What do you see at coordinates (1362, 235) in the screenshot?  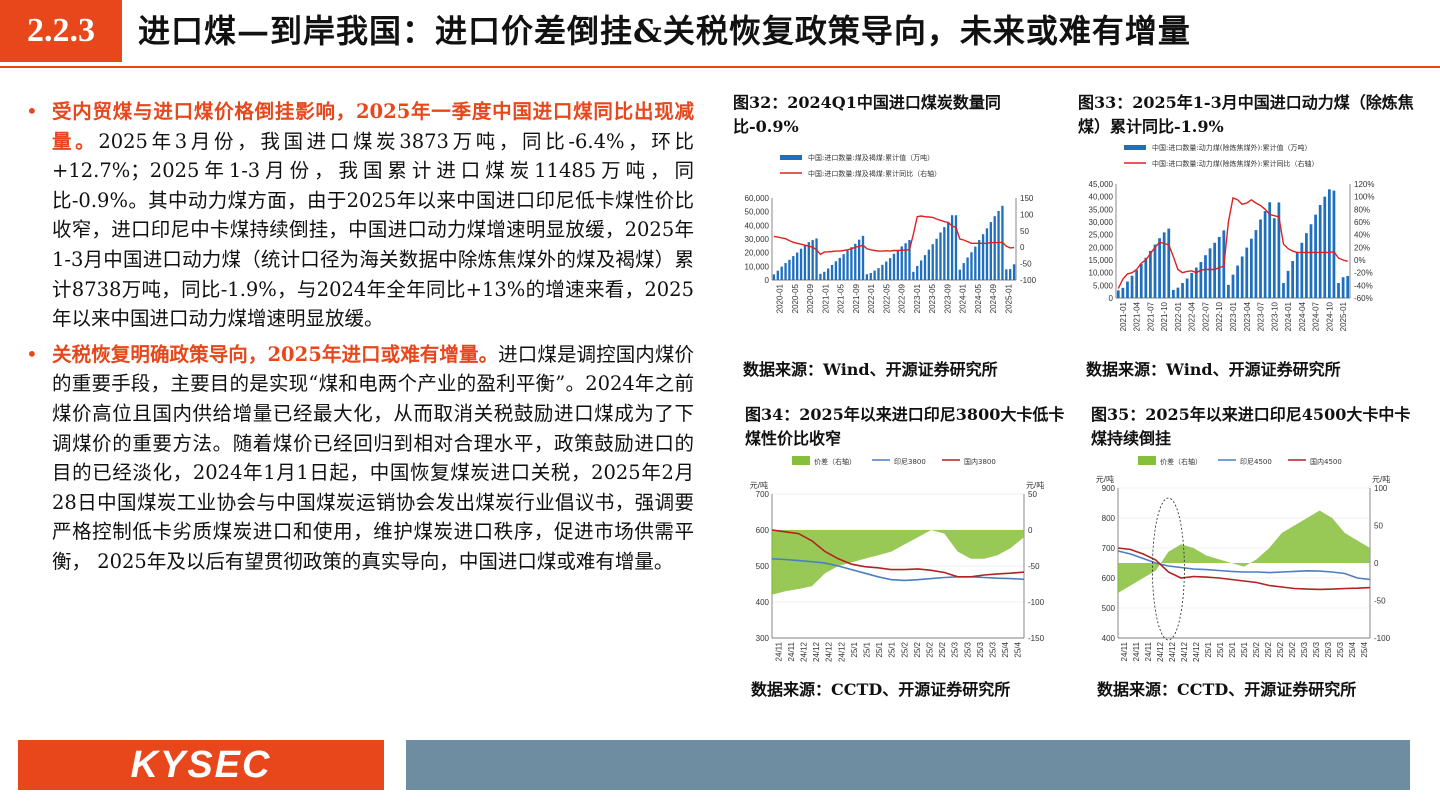 I see `y-right-tick-label: 40%` at bounding box center [1362, 235].